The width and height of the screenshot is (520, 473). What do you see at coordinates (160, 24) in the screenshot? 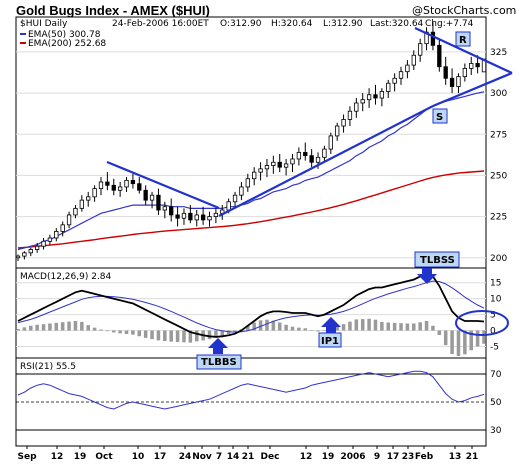
I see `quote-date: 24-Feb-2006 16:00ET` at bounding box center [160, 24].